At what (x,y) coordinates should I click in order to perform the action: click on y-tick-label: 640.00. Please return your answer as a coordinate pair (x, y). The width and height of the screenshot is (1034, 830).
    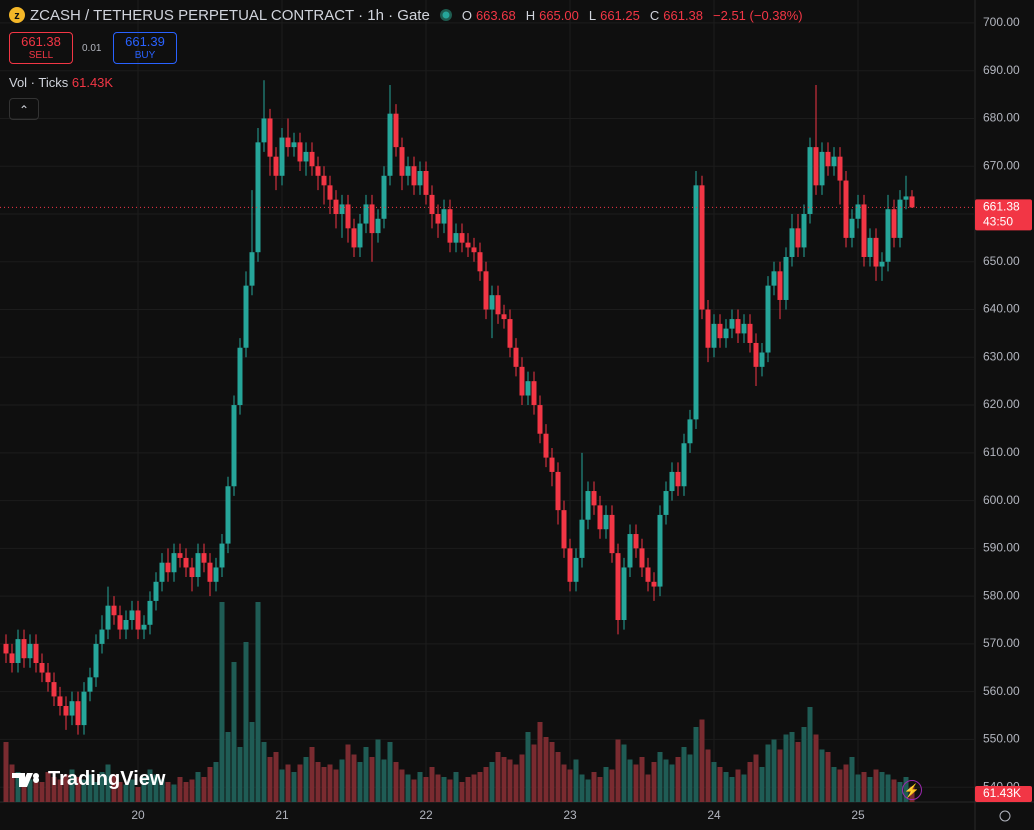
    Looking at the image, I should click on (1001, 309).